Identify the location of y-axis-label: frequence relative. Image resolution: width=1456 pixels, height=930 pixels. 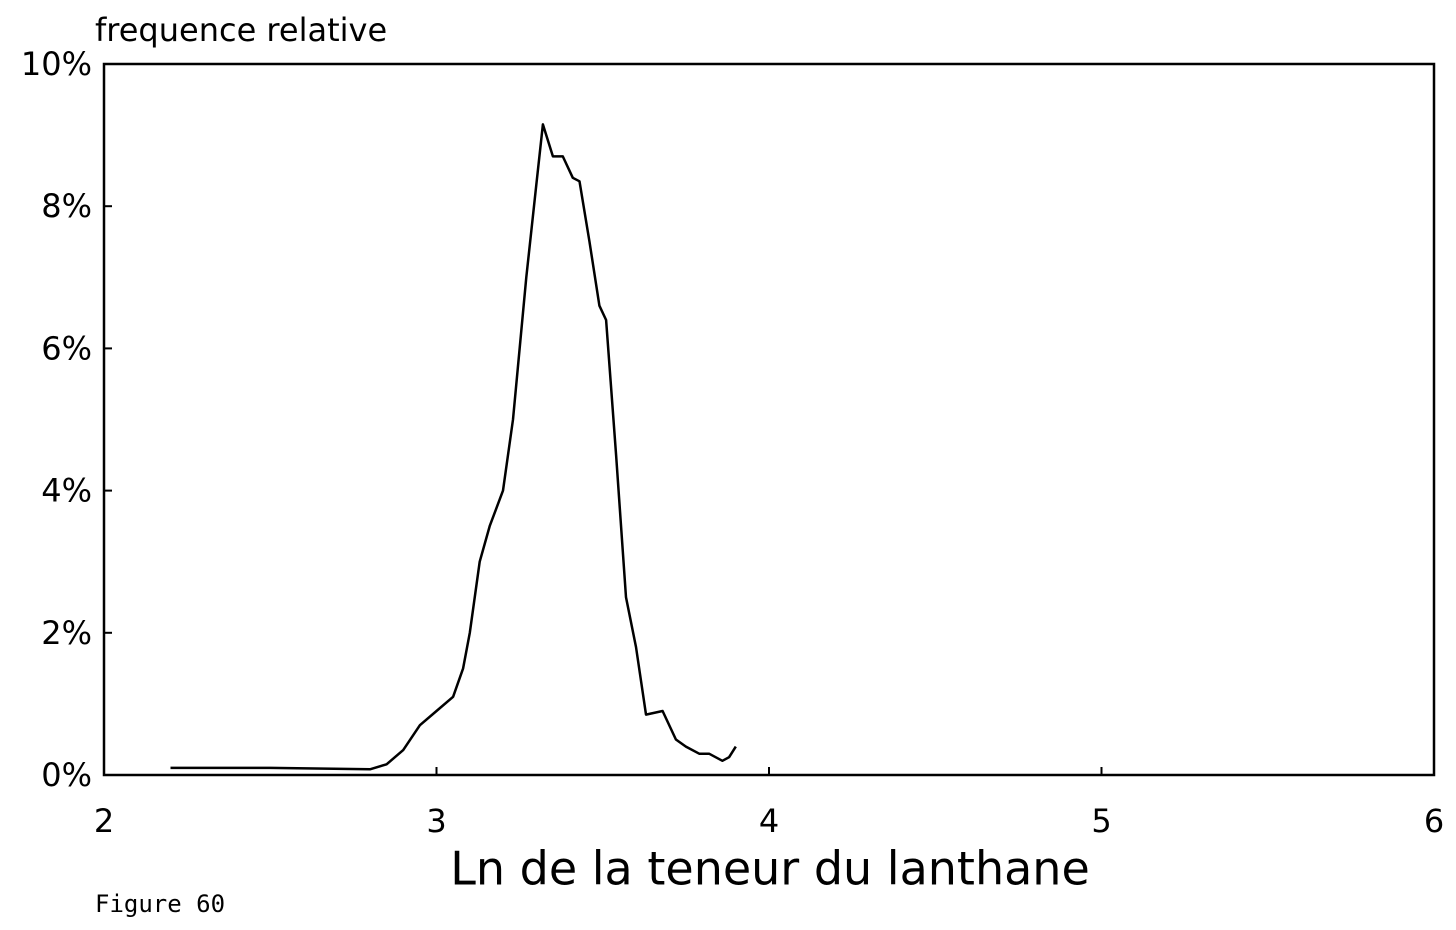
(241, 30).